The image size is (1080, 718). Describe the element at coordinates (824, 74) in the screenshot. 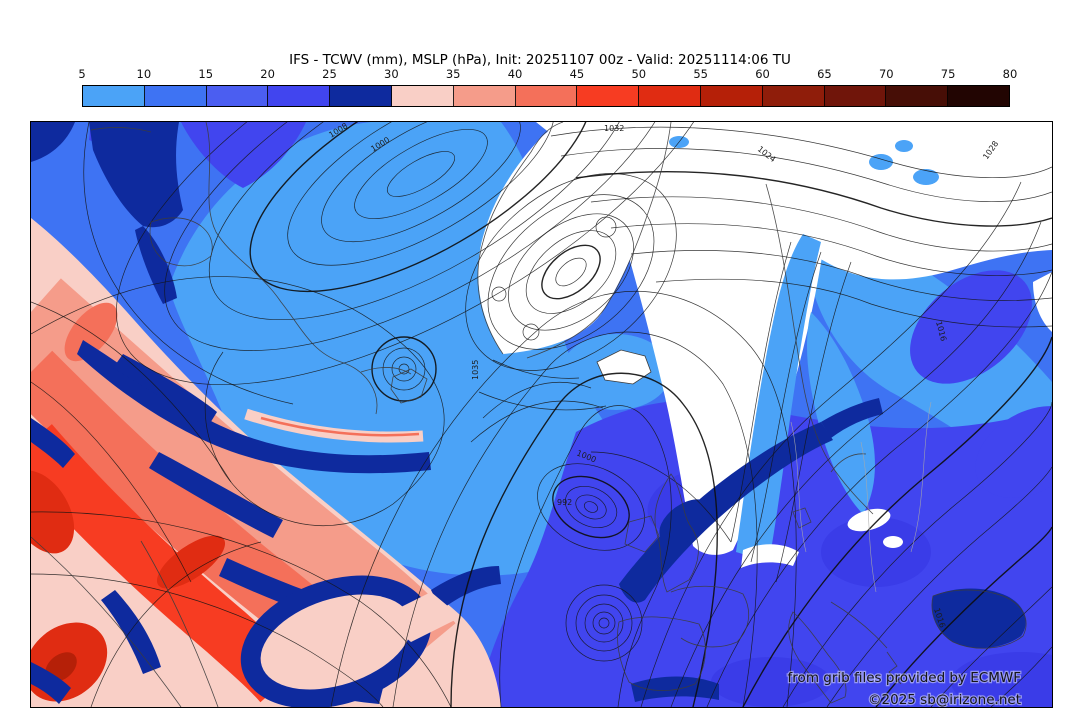

I see `colorbar-tick: 65` at that location.